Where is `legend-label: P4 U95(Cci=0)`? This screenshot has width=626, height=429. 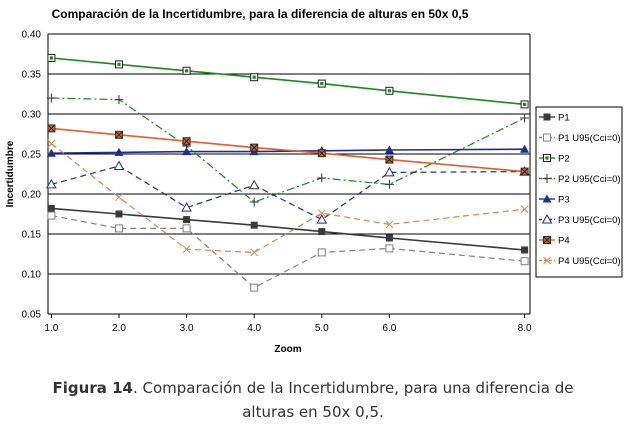 legend-label: P4 U95(Cci=0) is located at coordinates (589, 261).